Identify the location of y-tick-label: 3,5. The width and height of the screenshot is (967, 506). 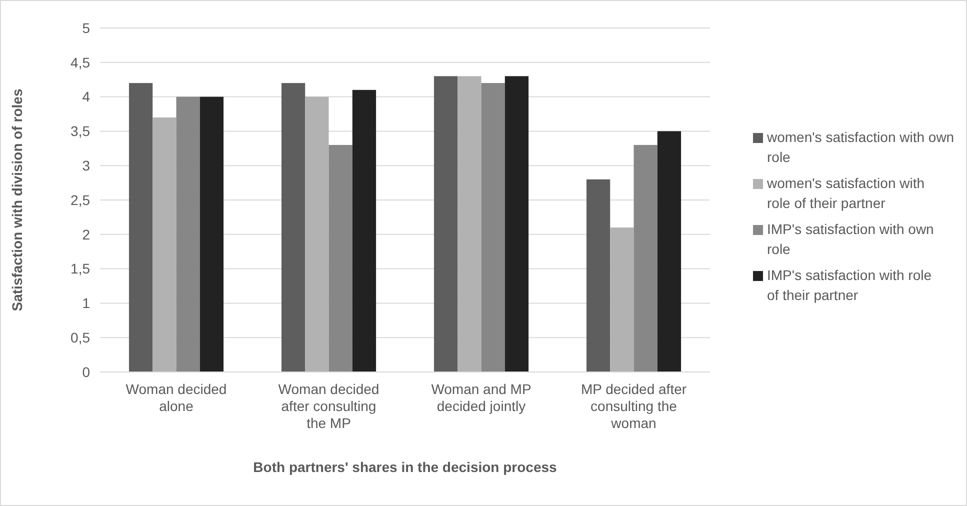
(80, 131).